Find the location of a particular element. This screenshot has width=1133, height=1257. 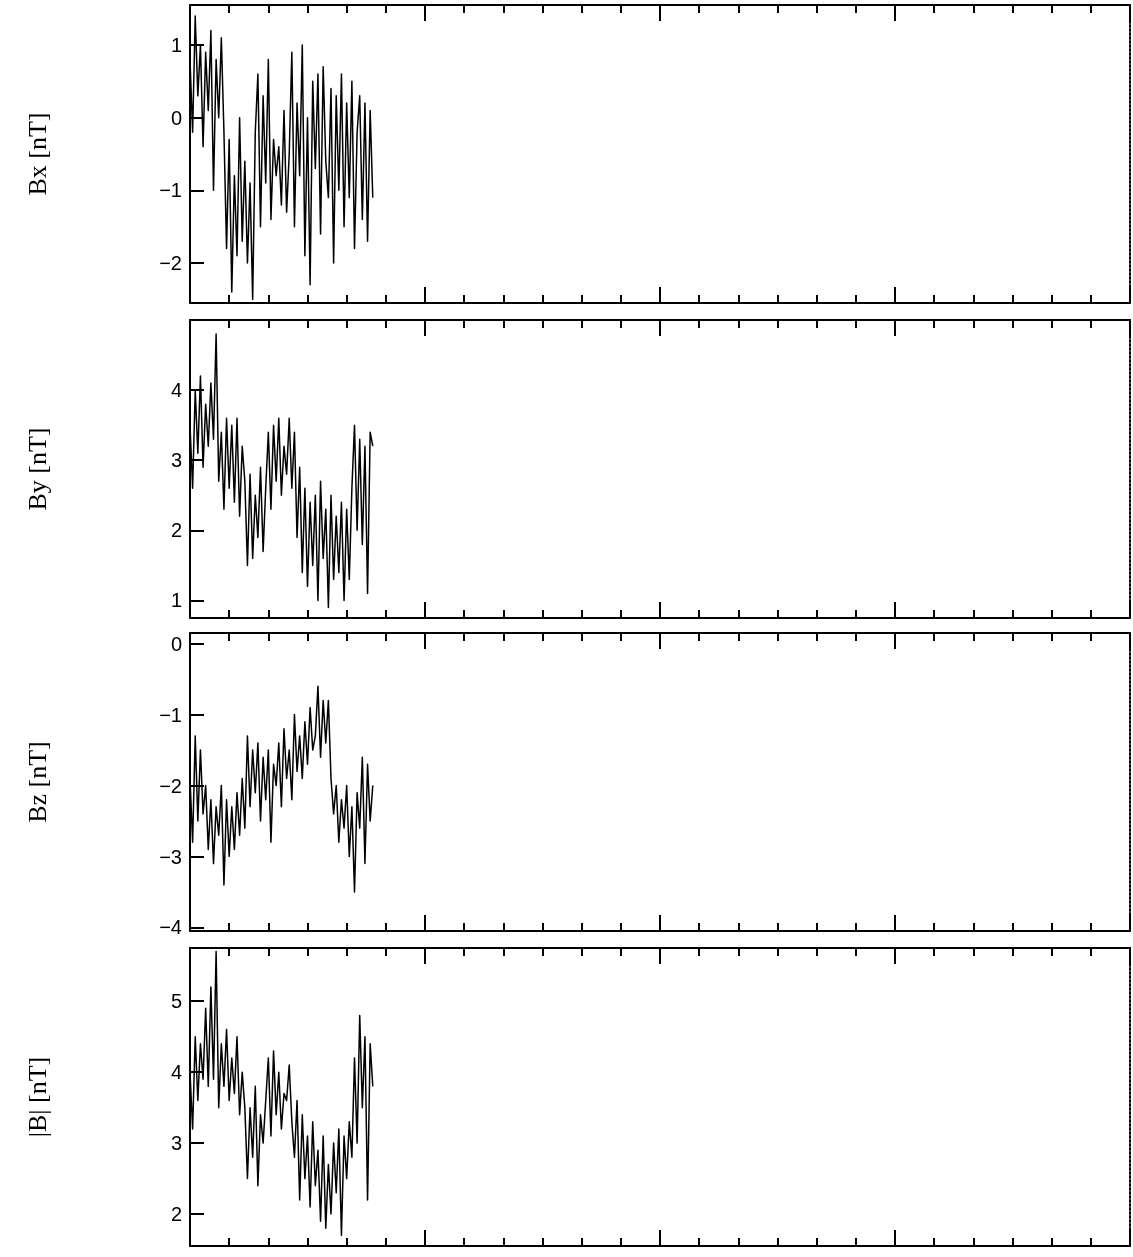

y-tick-label: 5 is located at coordinates (176, 1001).